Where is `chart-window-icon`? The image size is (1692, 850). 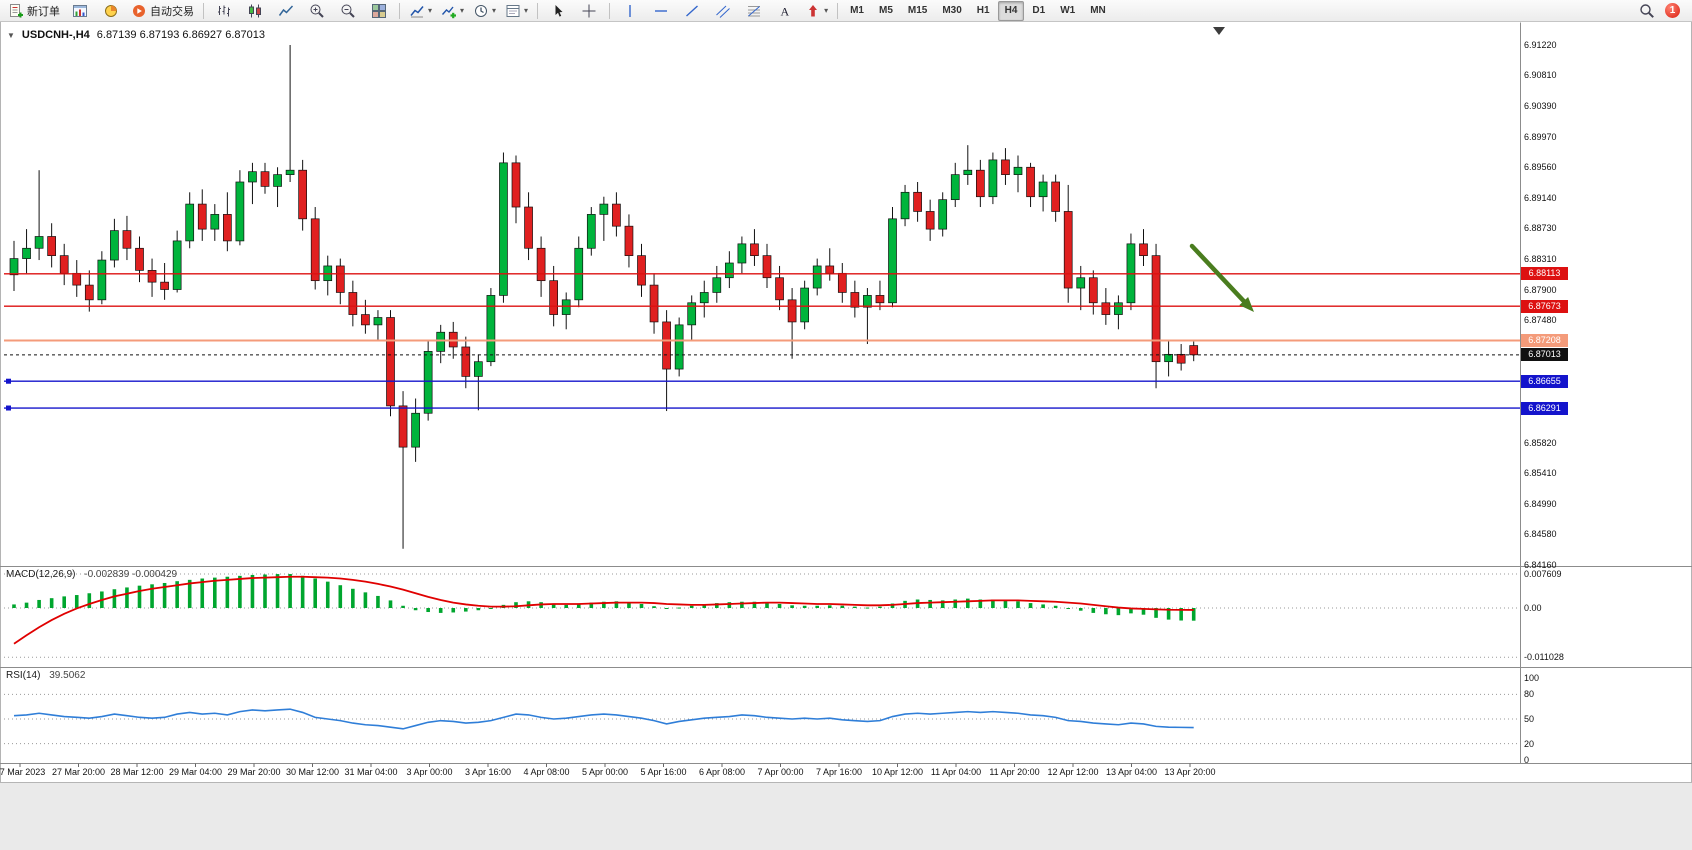 chart-window-icon is located at coordinates (80, 10).